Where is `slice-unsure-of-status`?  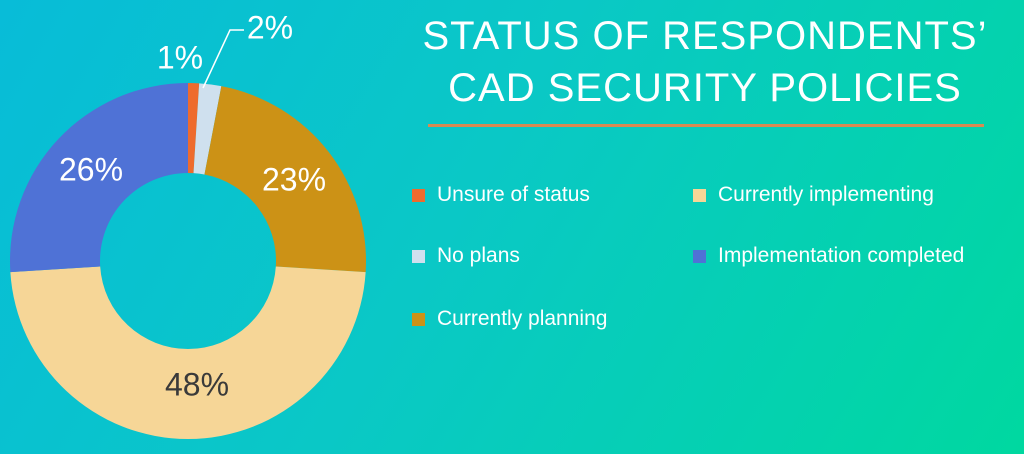 slice-unsure-of-status is located at coordinates (194, 128).